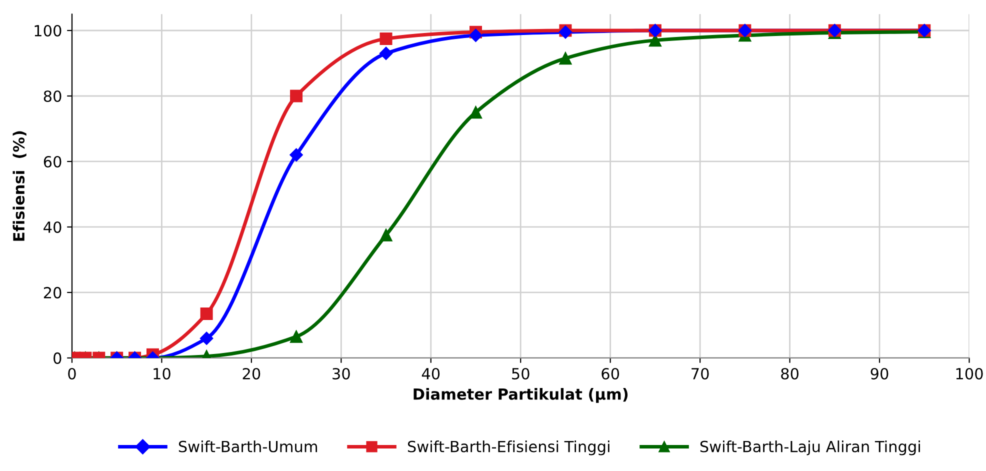 The width and height of the screenshot is (986, 471). Describe the element at coordinates (521, 395) in the screenshot. I see `x-axis-title: Diameter Partikulat (μm)` at that location.